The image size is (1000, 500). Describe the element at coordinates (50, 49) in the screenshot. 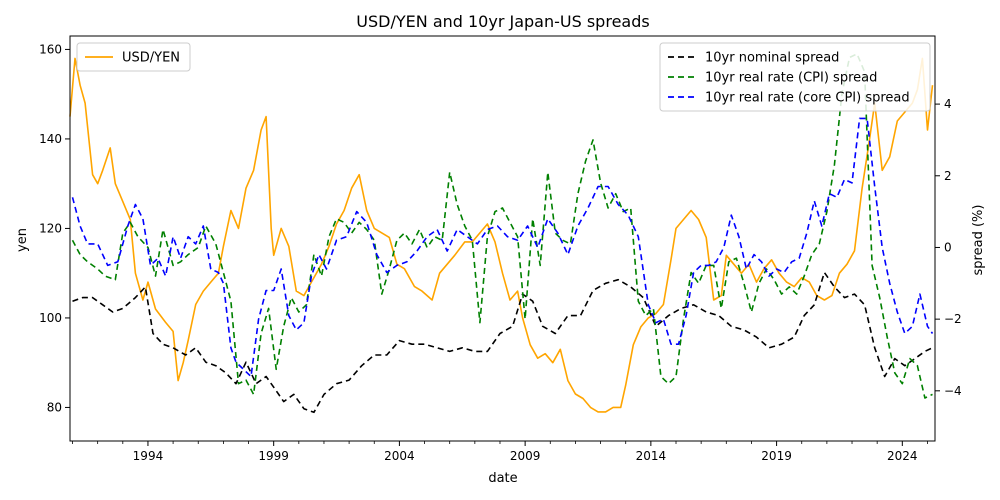

I see `y-left-tick-label-4: 160` at that location.